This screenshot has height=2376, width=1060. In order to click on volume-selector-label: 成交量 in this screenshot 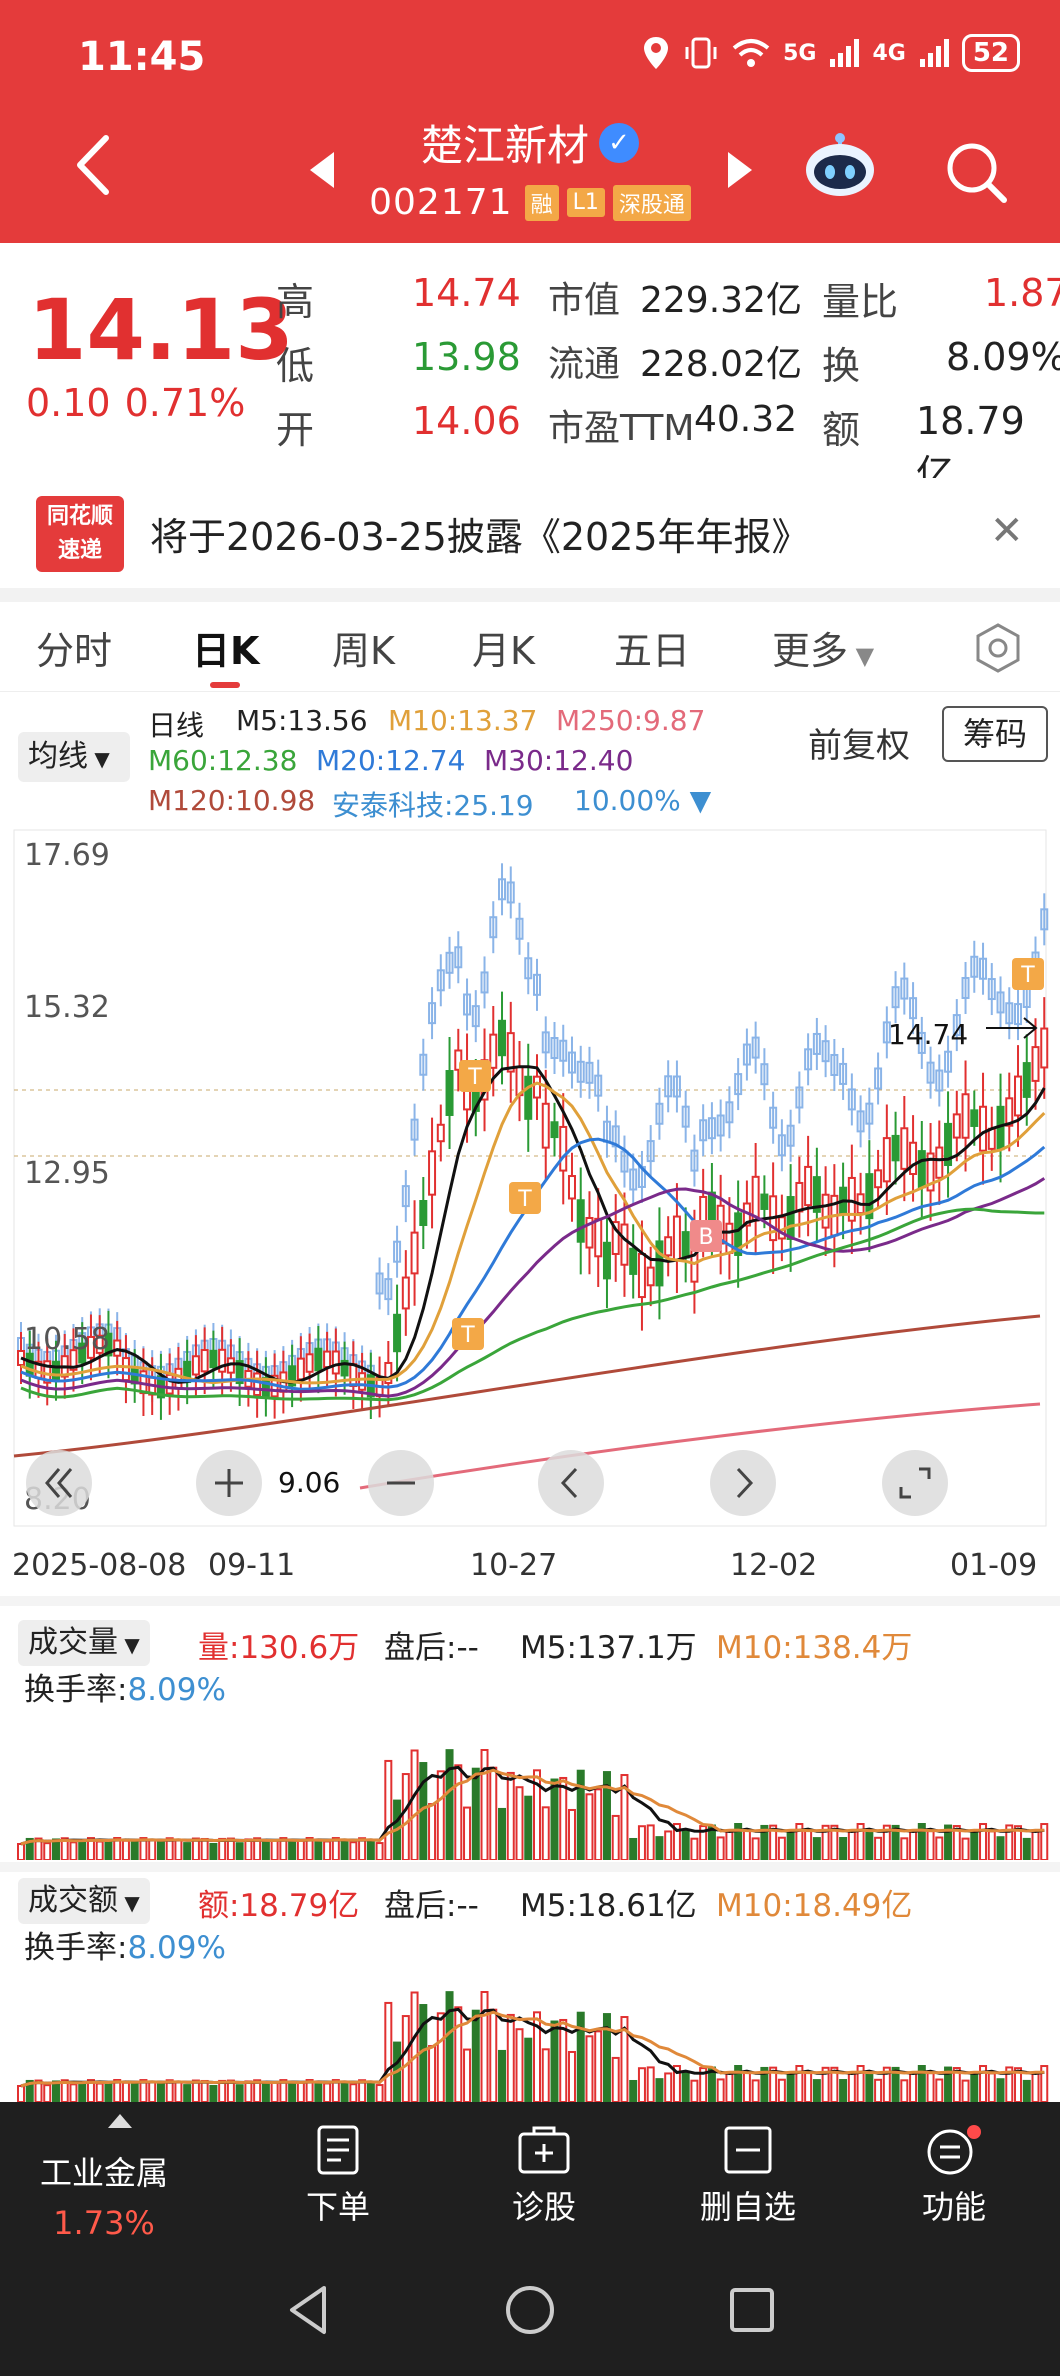, I will do `click(73, 1642)`.